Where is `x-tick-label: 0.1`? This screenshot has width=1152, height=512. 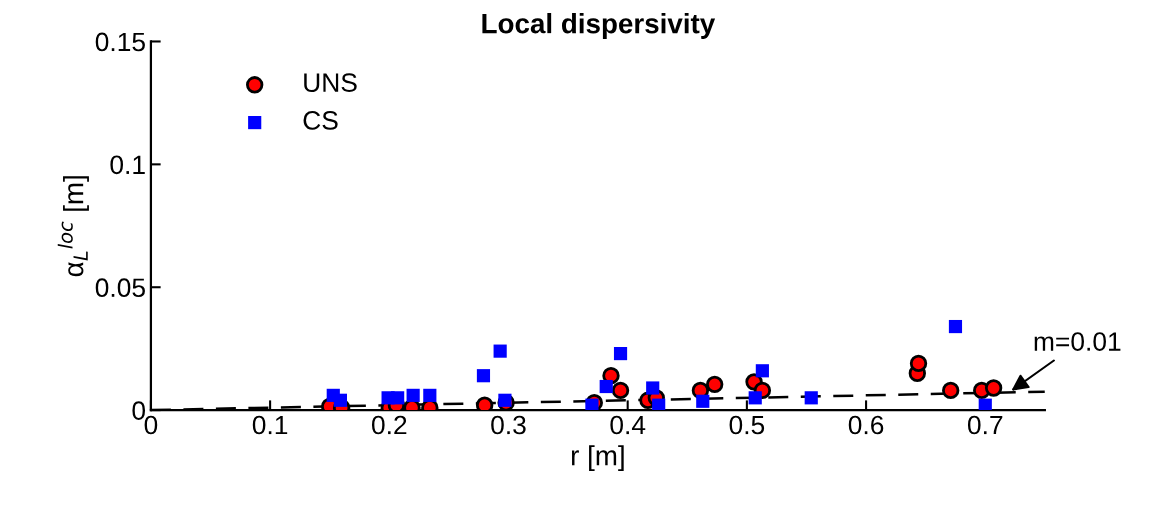
x-tick-label: 0.1 is located at coordinates (270, 425).